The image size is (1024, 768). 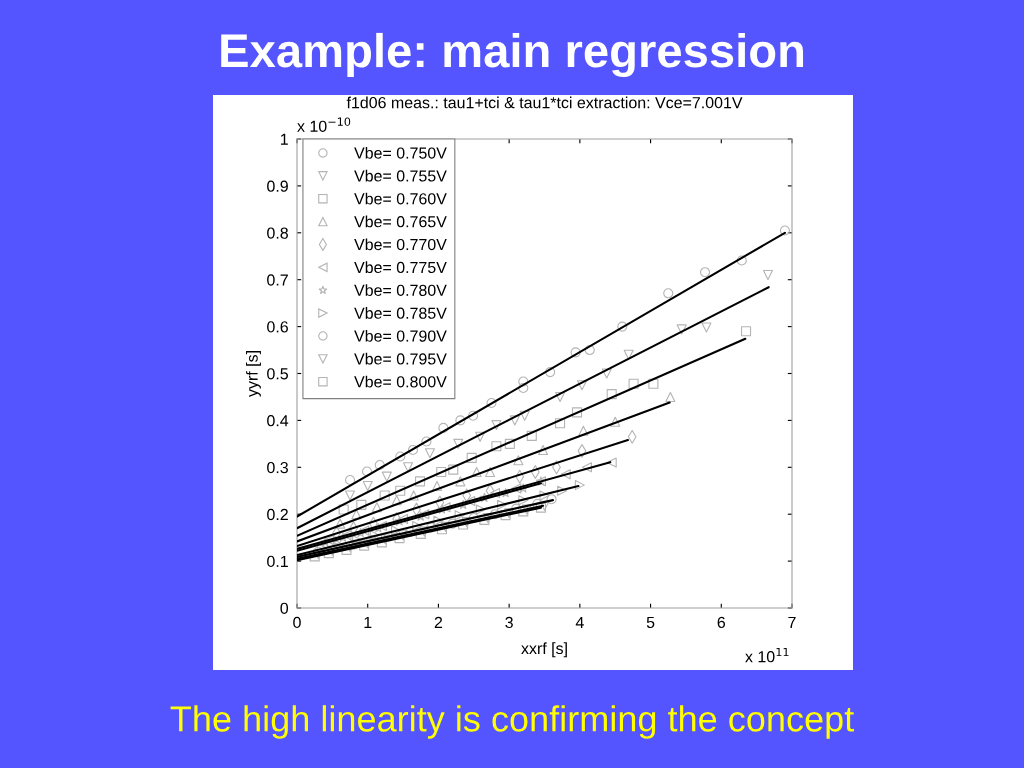 I want to click on text: x 10$^{11}$, so click(x=767, y=655).